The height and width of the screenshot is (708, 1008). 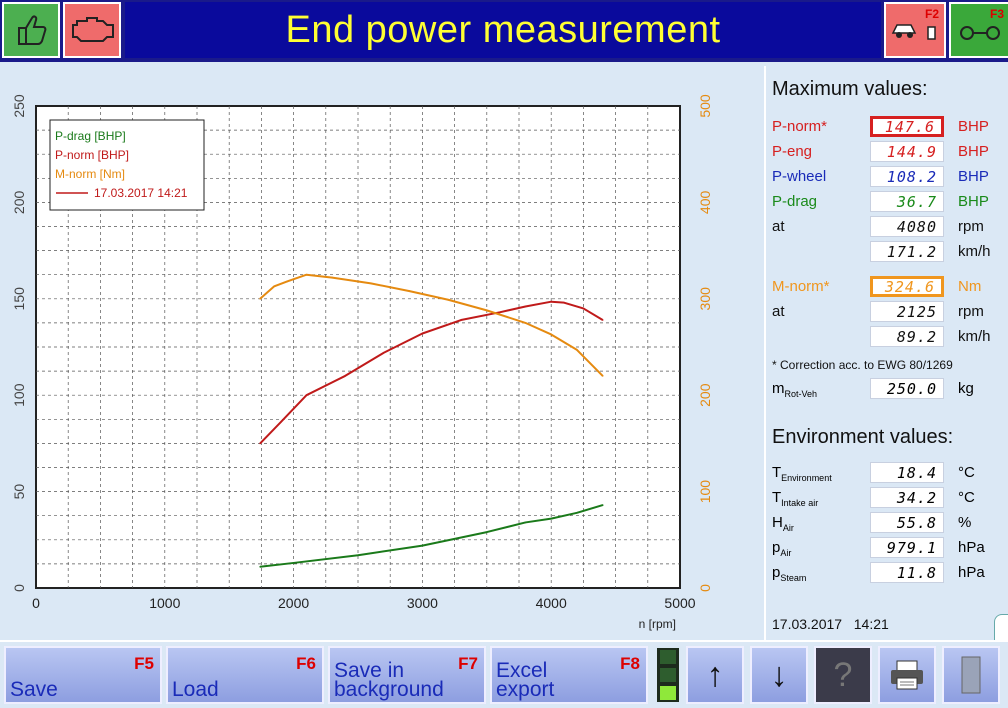 What do you see at coordinates (907, 472) in the screenshot?
I see `env-value-field: 18.4` at bounding box center [907, 472].